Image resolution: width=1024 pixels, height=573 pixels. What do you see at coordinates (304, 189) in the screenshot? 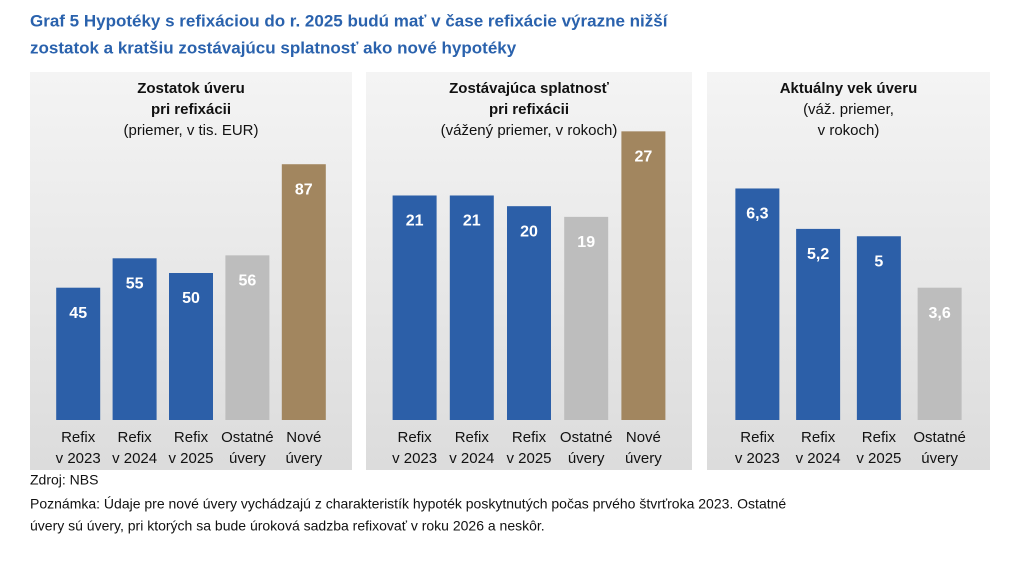
I see `value-label: 87` at bounding box center [304, 189].